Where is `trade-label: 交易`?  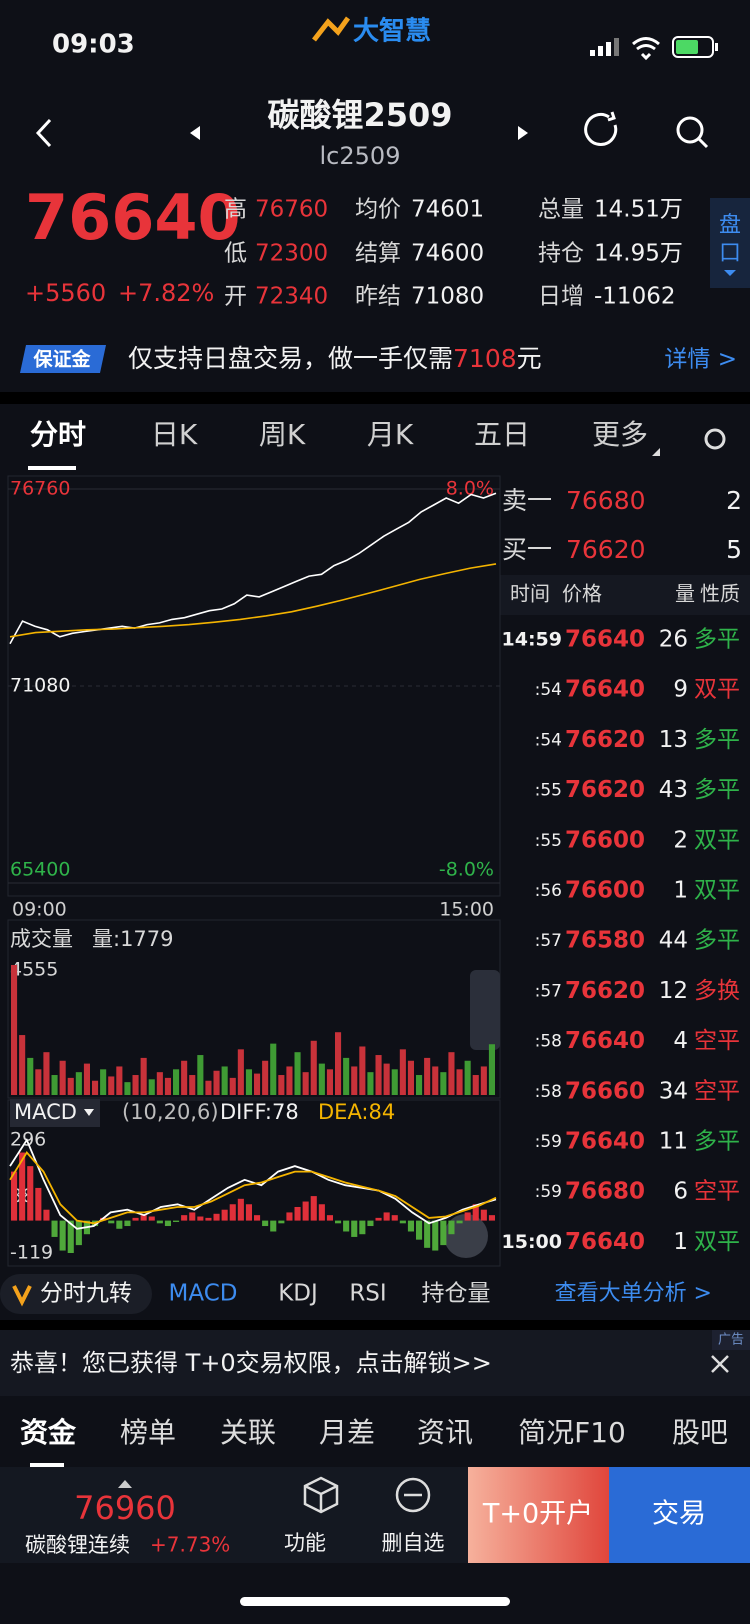
trade-label: 交易 is located at coordinates (679, 1514).